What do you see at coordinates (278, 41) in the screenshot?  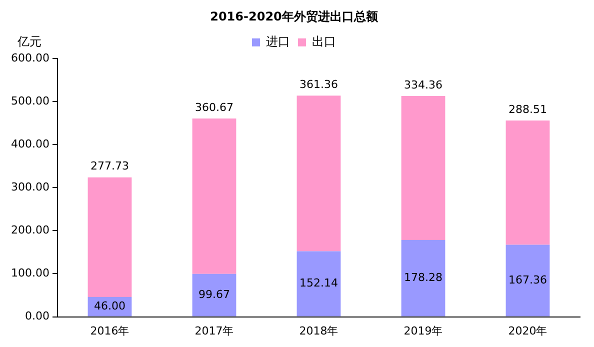 I see `legend-label: 进口` at bounding box center [278, 41].